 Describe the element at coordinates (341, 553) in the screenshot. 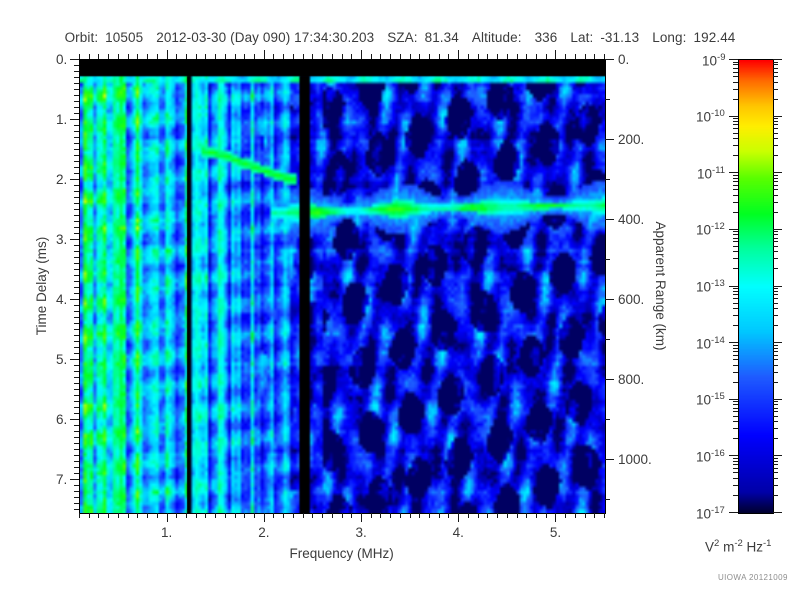

I see `x-axis-title: Frequency (MHz)` at that location.